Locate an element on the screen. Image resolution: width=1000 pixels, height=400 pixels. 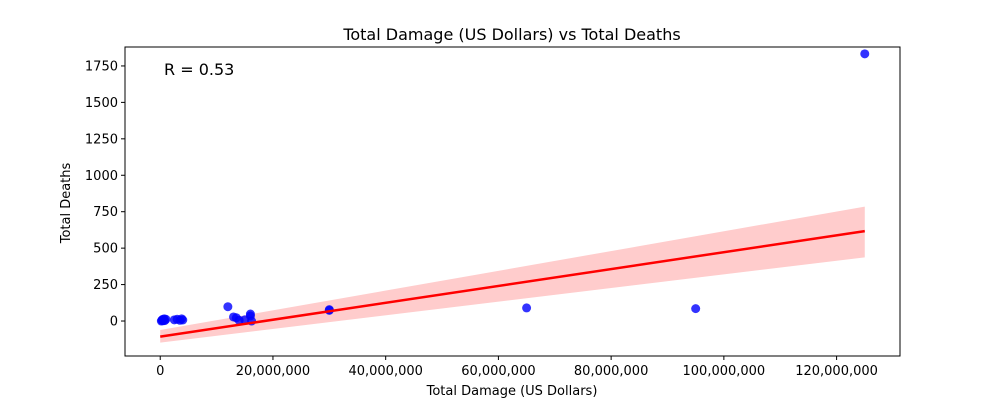
y-tick-label: 500 is located at coordinates (105, 249).